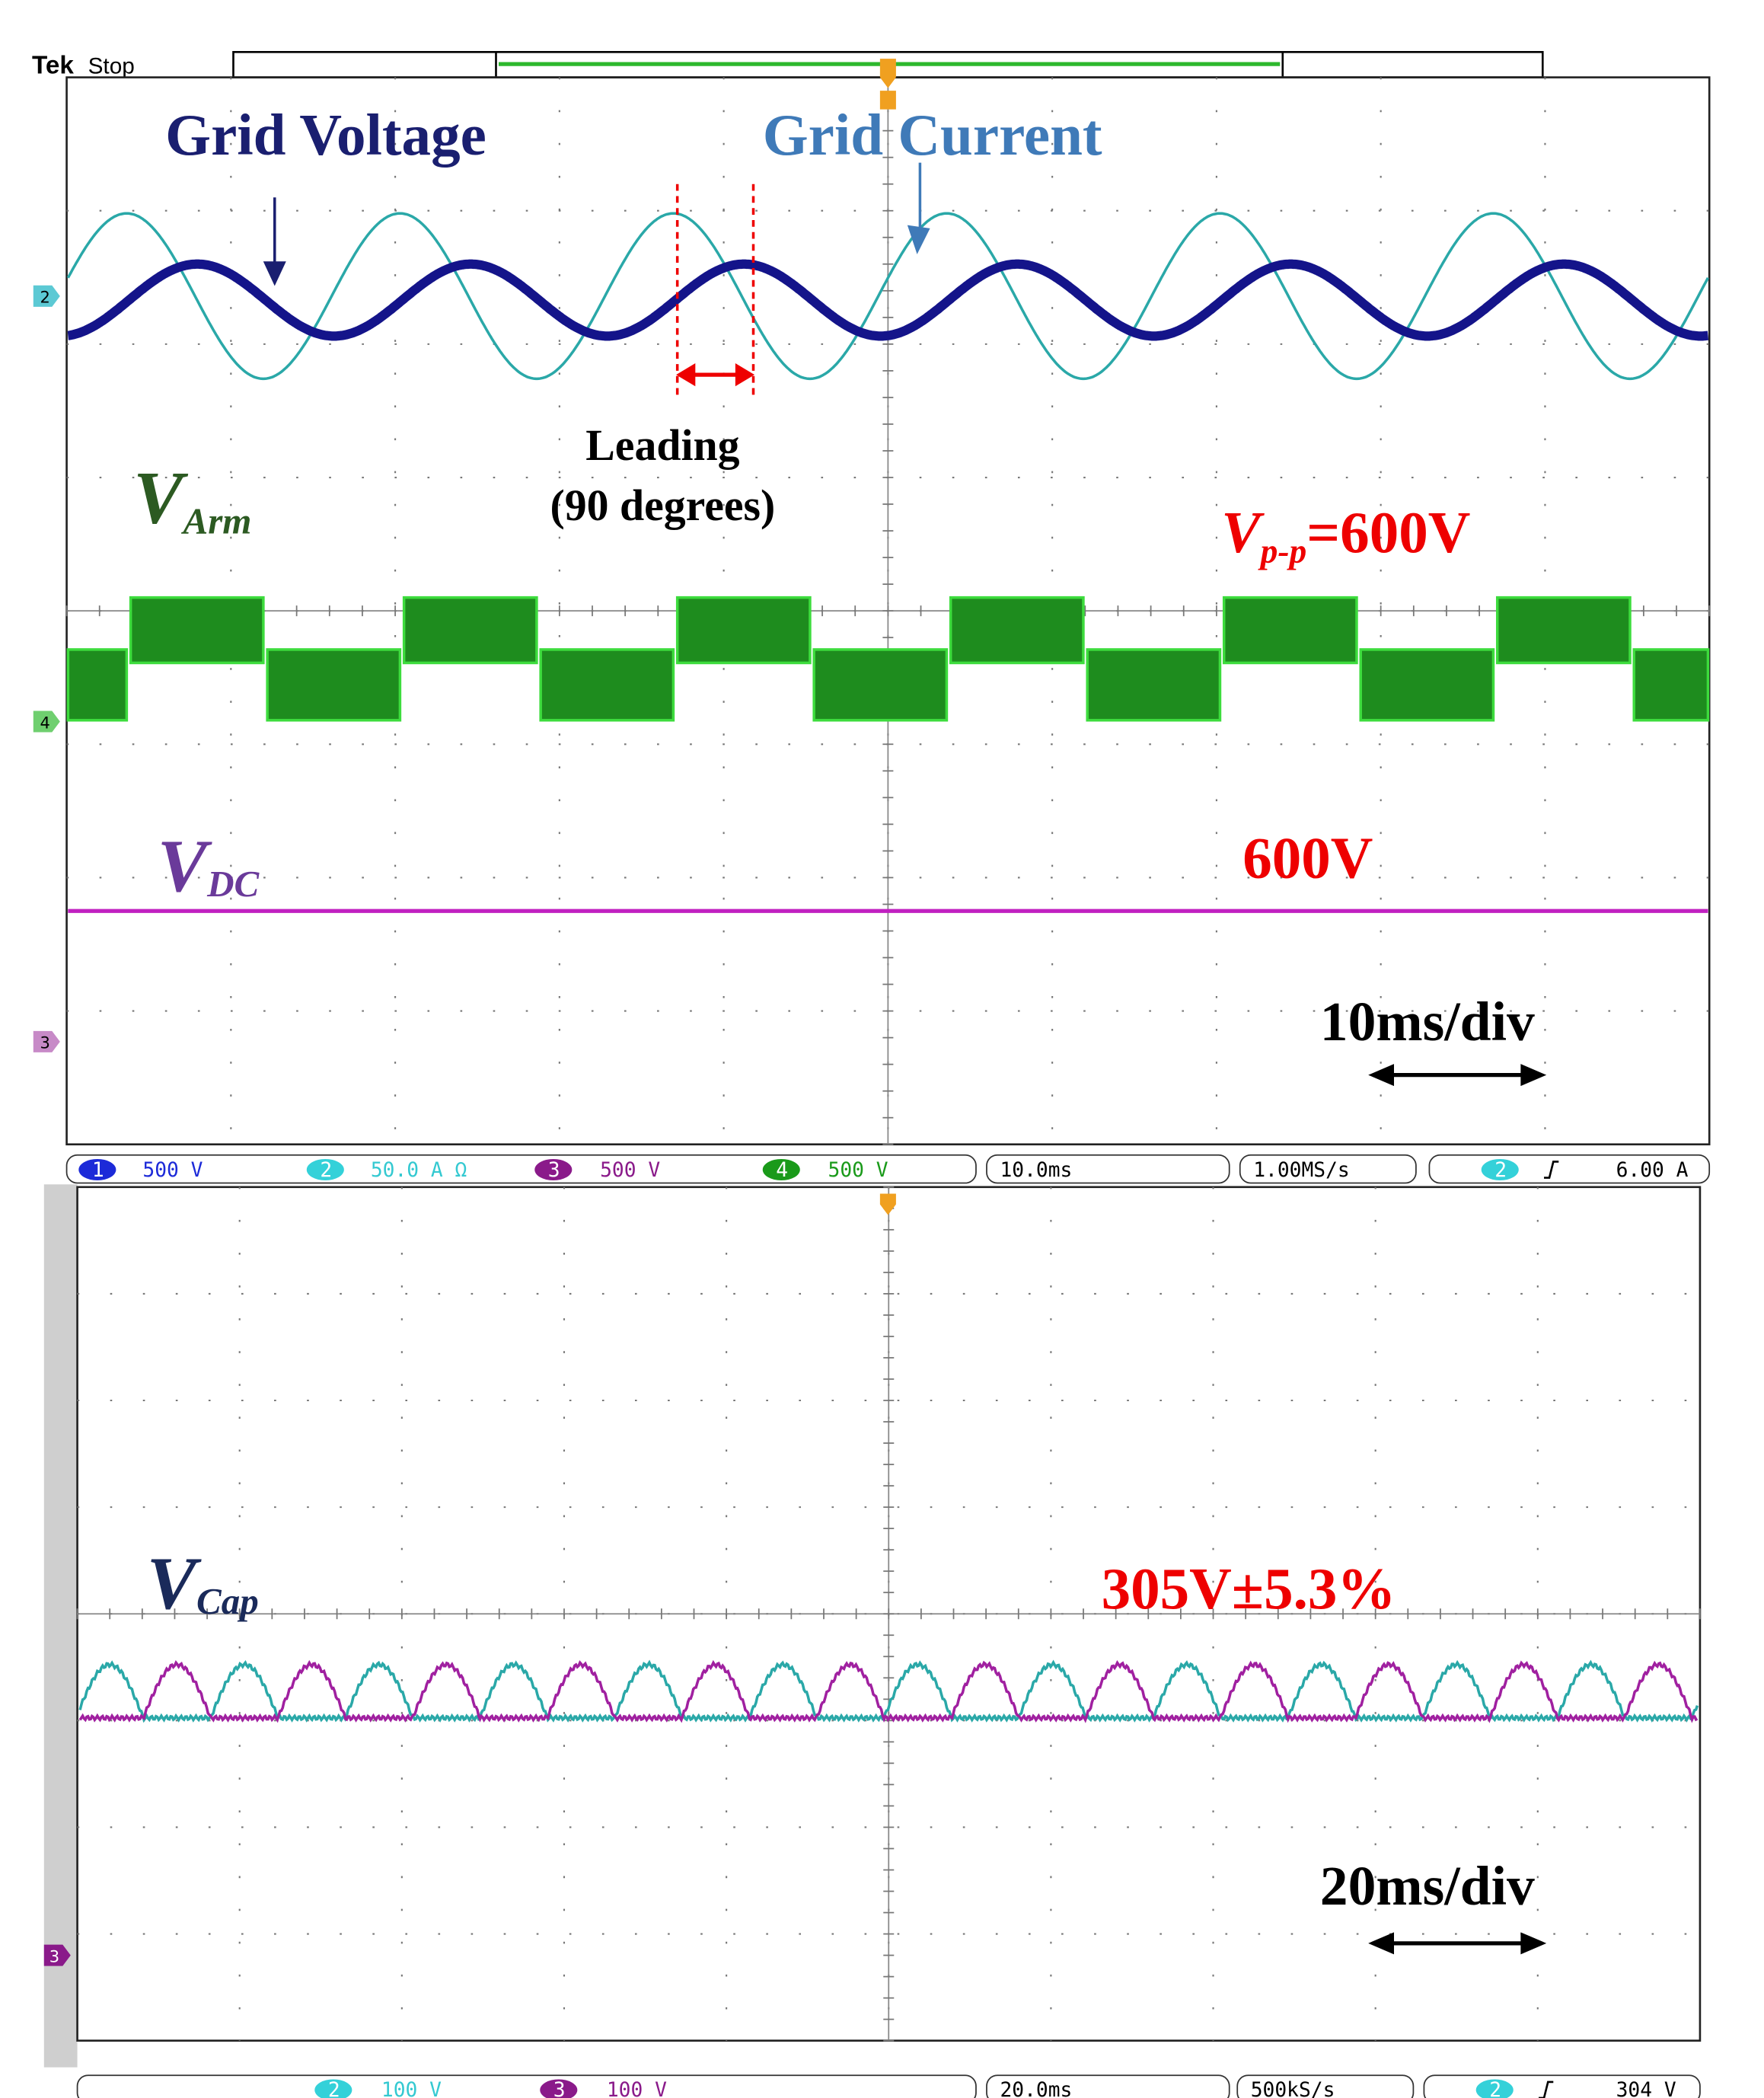 The height and width of the screenshot is (2098, 1764). Describe the element at coordinates (1307, 858) in the screenshot. I see `dc-value-label: 600V` at that location.